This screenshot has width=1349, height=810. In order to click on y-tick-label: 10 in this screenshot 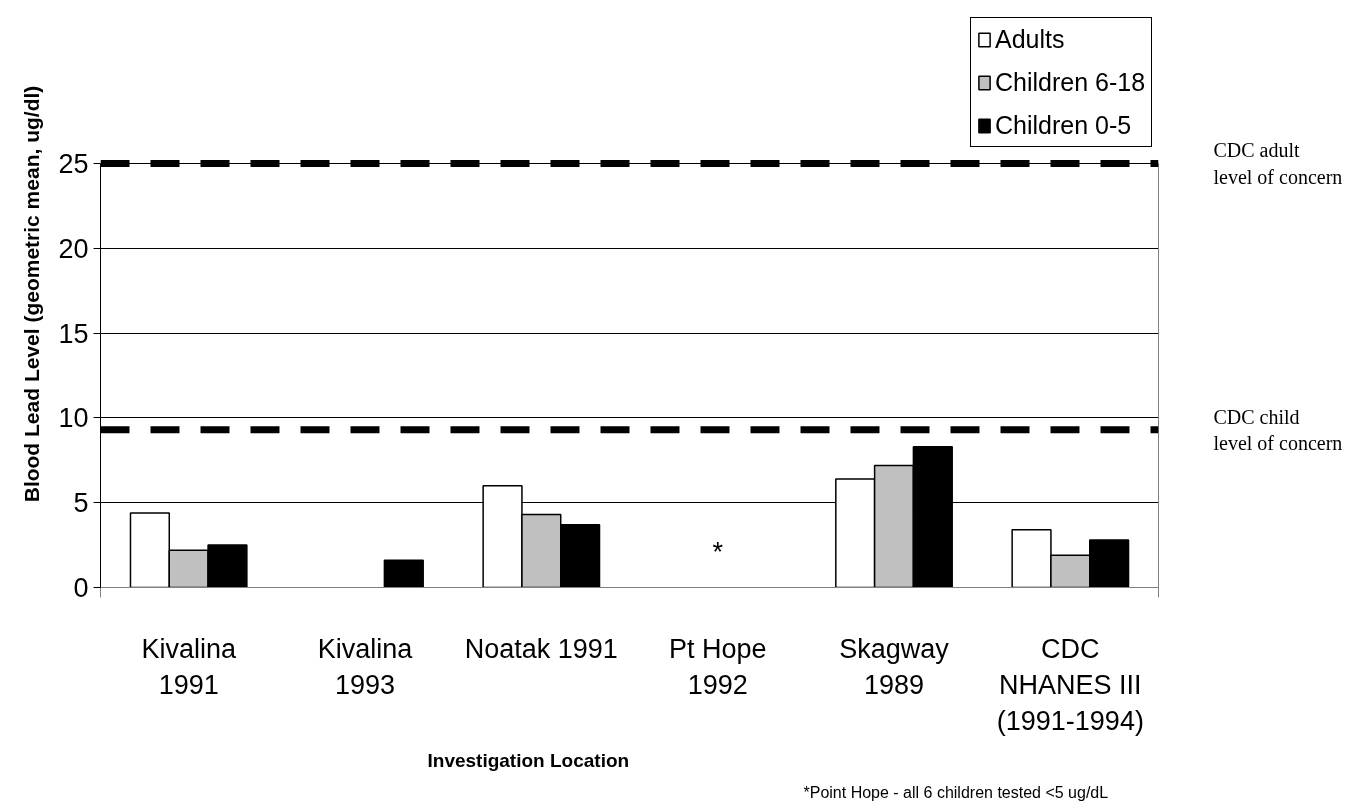, I will do `click(73, 418)`.